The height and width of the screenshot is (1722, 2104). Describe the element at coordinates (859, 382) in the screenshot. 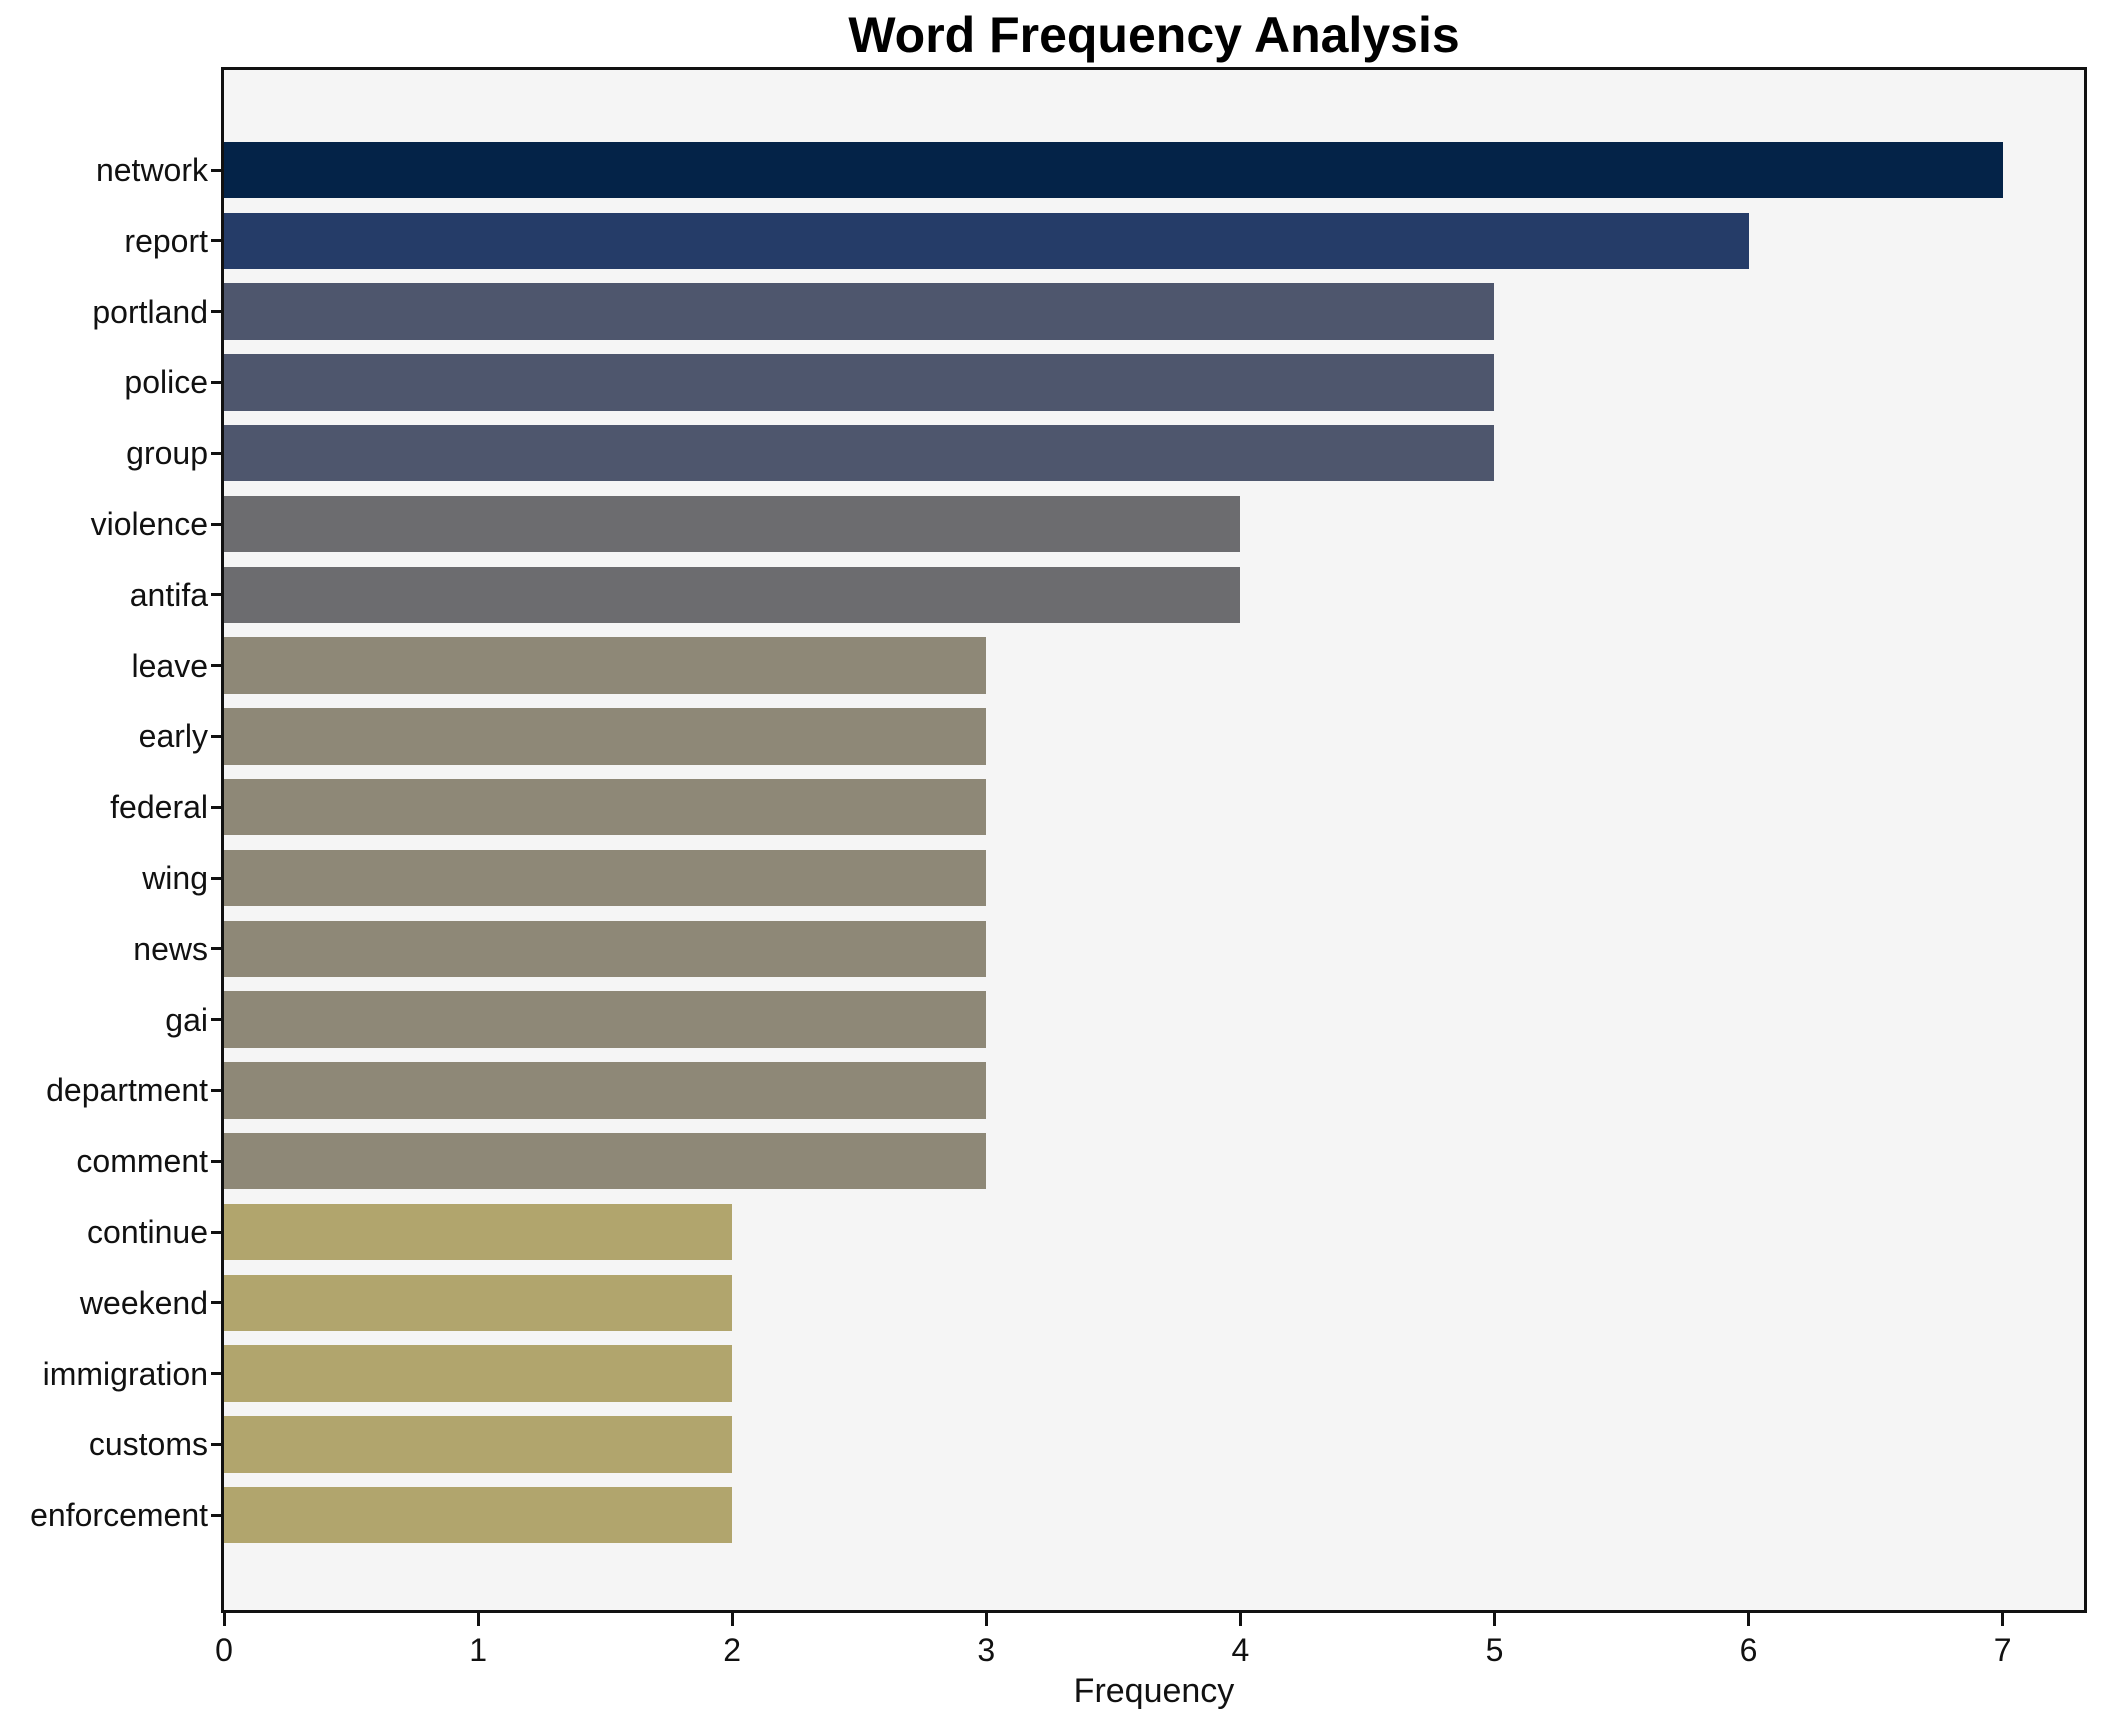

I see `bar-police` at that location.